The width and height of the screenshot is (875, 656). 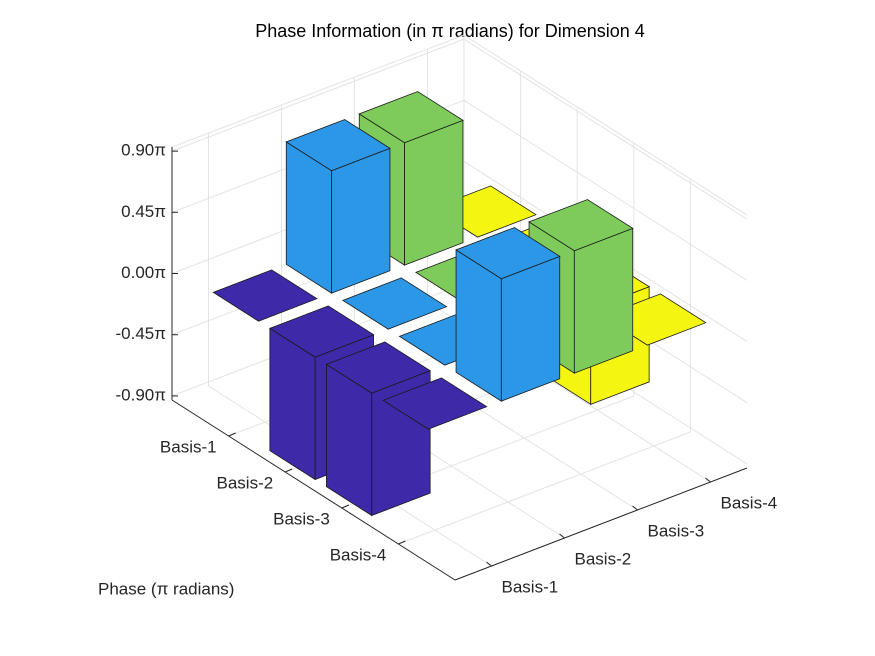 I want to click on x-tick-label: Basis-2, so click(x=603, y=558).